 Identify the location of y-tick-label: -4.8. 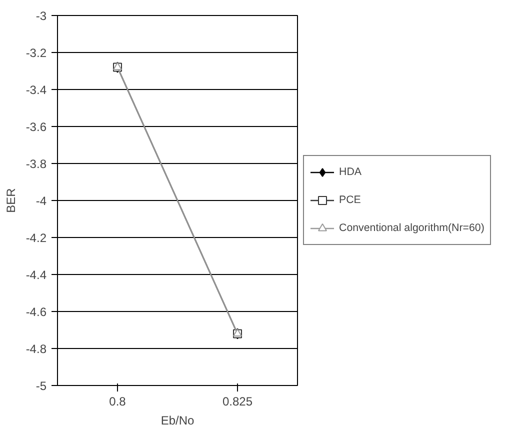
(36, 349).